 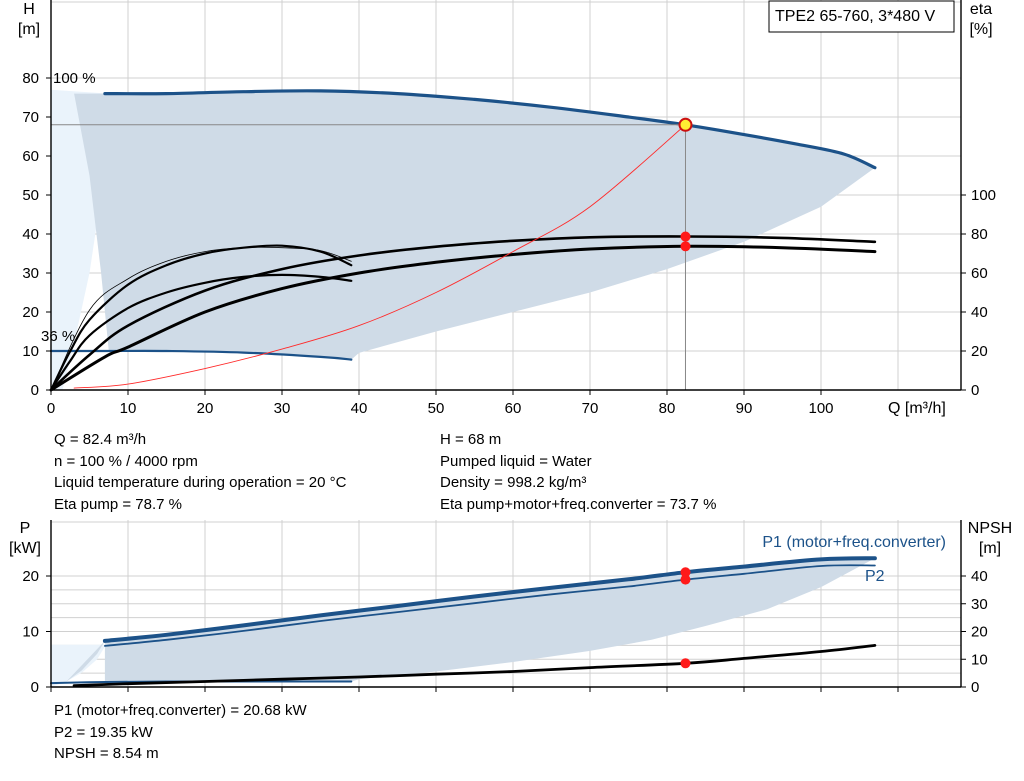 What do you see at coordinates (979, 659) in the screenshot?
I see `y-right-tick-label: 10` at bounding box center [979, 659].